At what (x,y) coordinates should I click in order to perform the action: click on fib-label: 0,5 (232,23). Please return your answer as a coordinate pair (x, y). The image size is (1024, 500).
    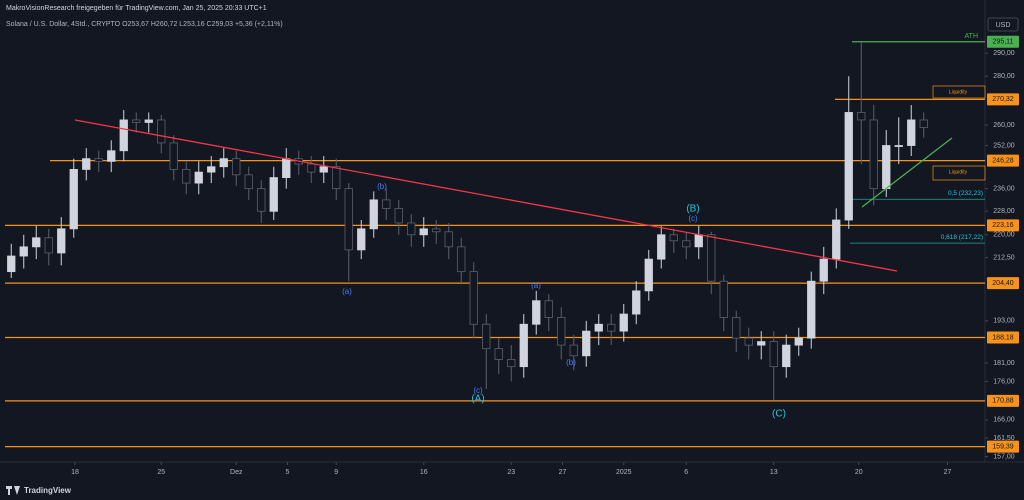
    Looking at the image, I should click on (965, 193).